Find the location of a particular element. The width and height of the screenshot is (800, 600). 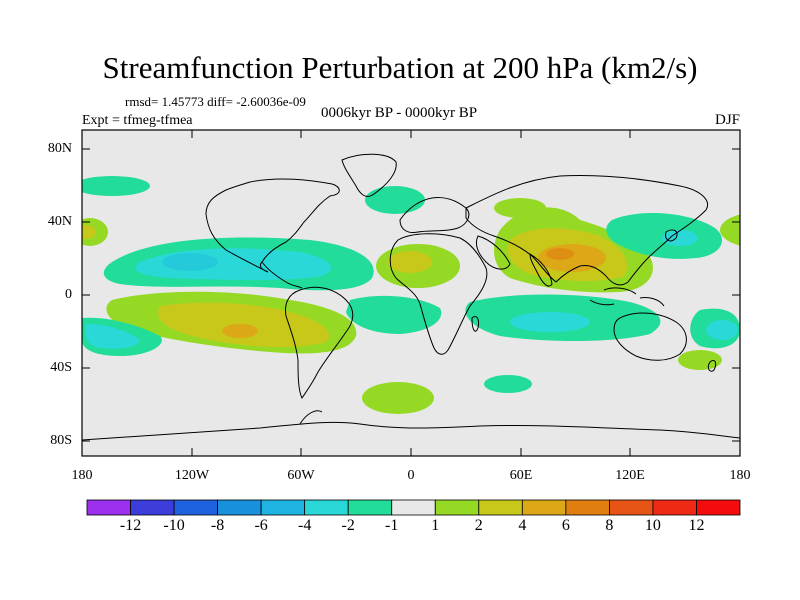

lat-label: 80S is located at coordinates (61, 440).